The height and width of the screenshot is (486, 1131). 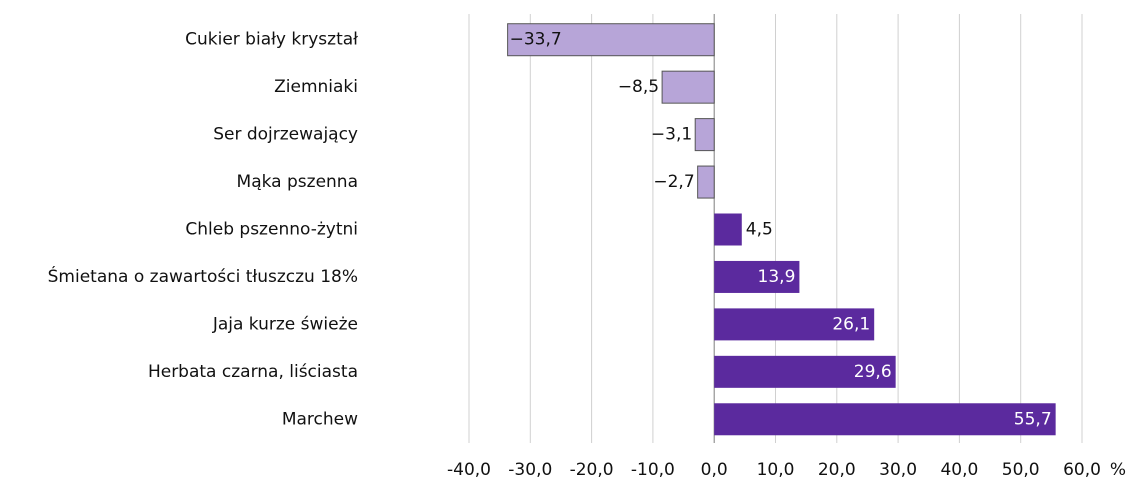 What do you see at coordinates (1021, 470) in the screenshot?
I see `x-tick-label: 50,0` at bounding box center [1021, 470].